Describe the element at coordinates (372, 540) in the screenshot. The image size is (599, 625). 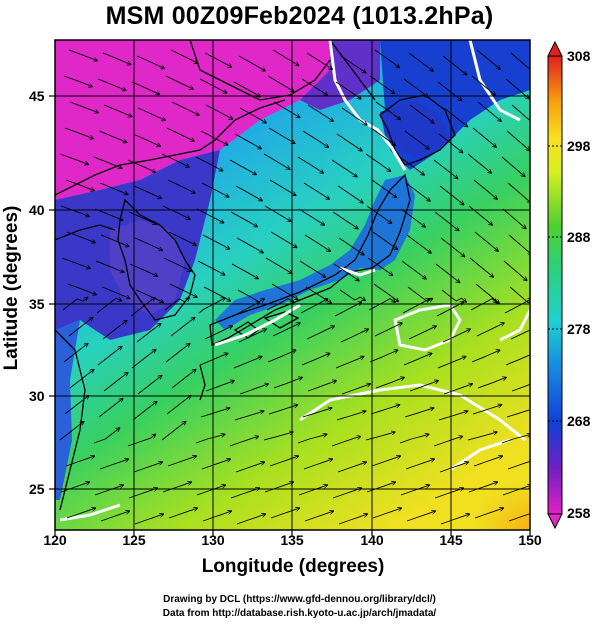
I see `x-tick-label: 140` at that location.